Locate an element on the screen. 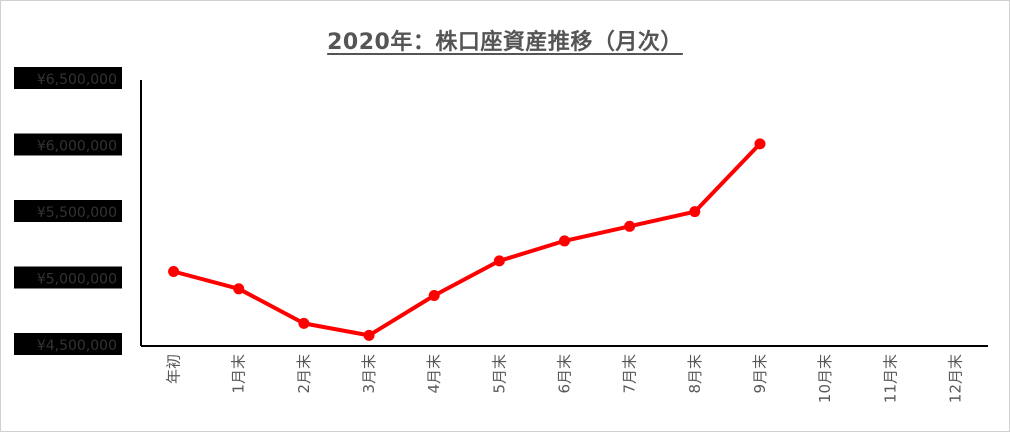 The image size is (1010, 432). x-tick-label: 5月末 is located at coordinates (499, 374).